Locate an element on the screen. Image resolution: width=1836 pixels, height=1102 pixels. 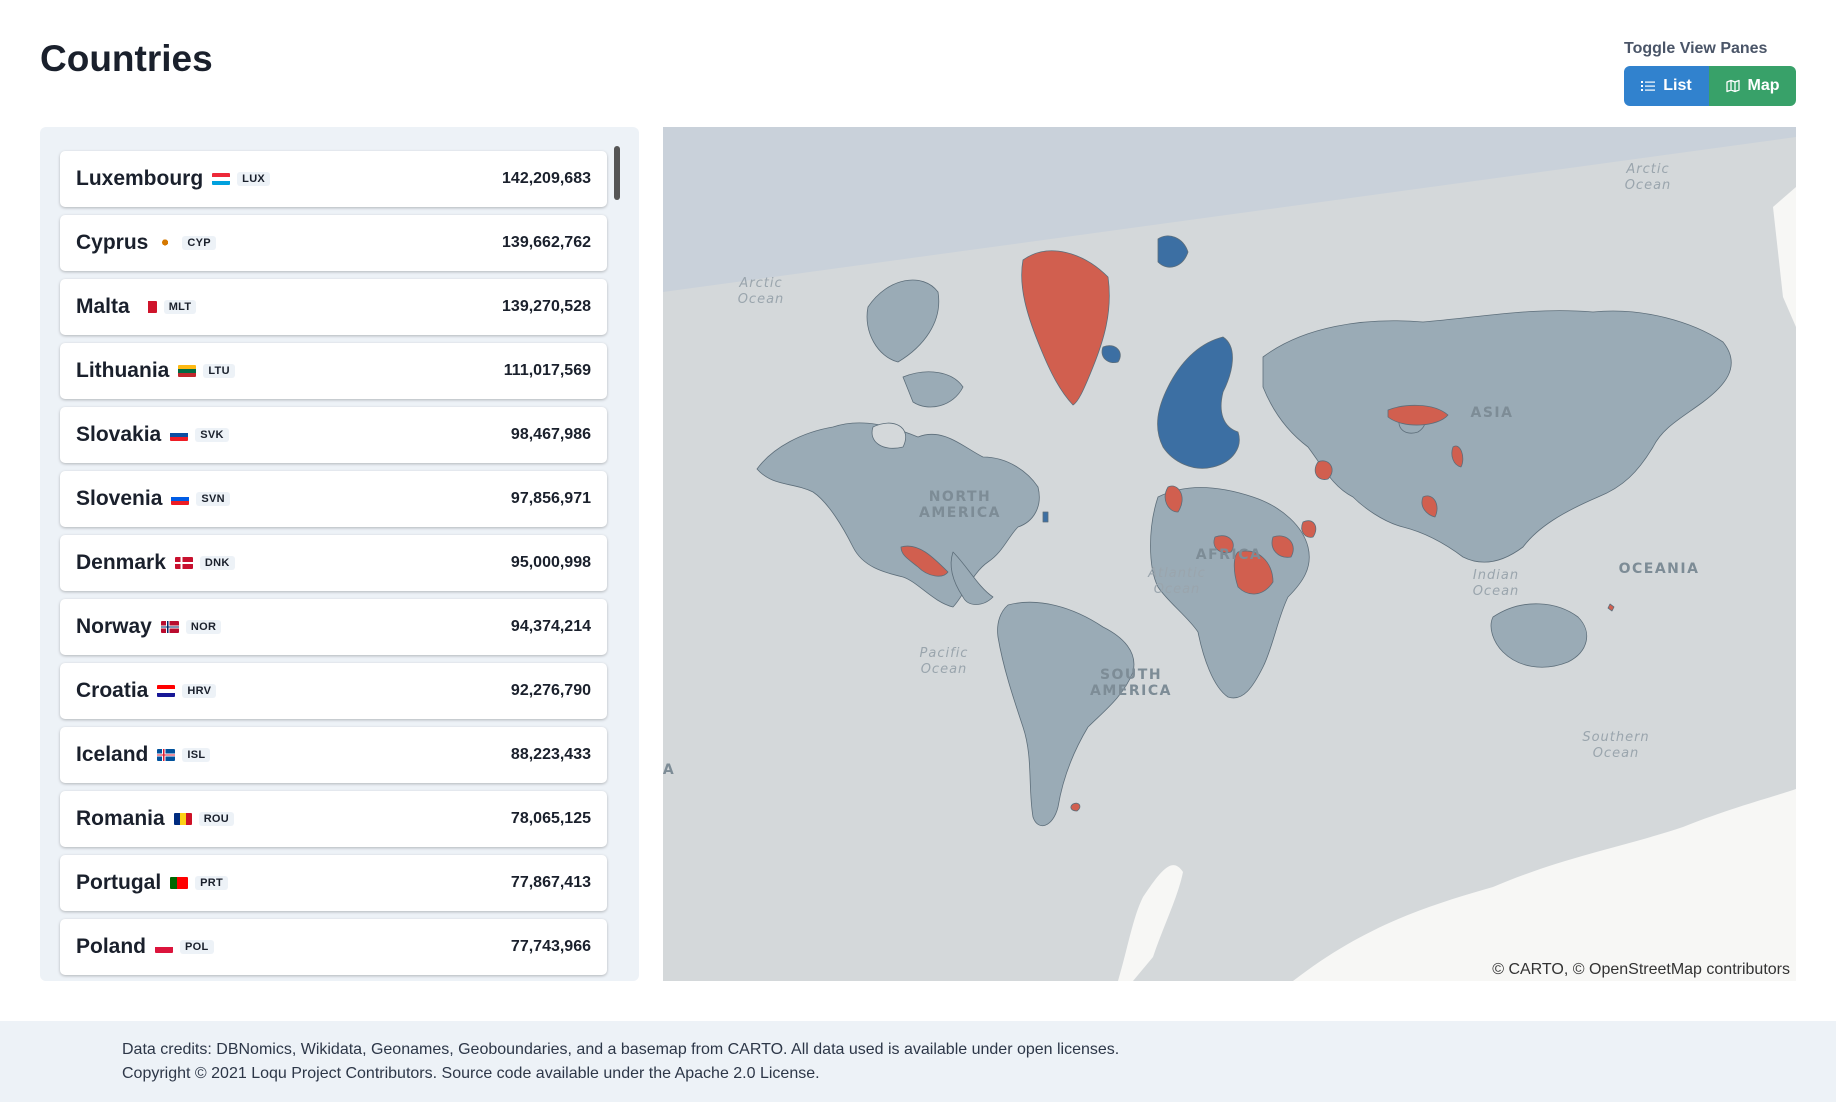
map-label-arctic-ocean-right-2: Ocean is located at coordinates (1648, 185).